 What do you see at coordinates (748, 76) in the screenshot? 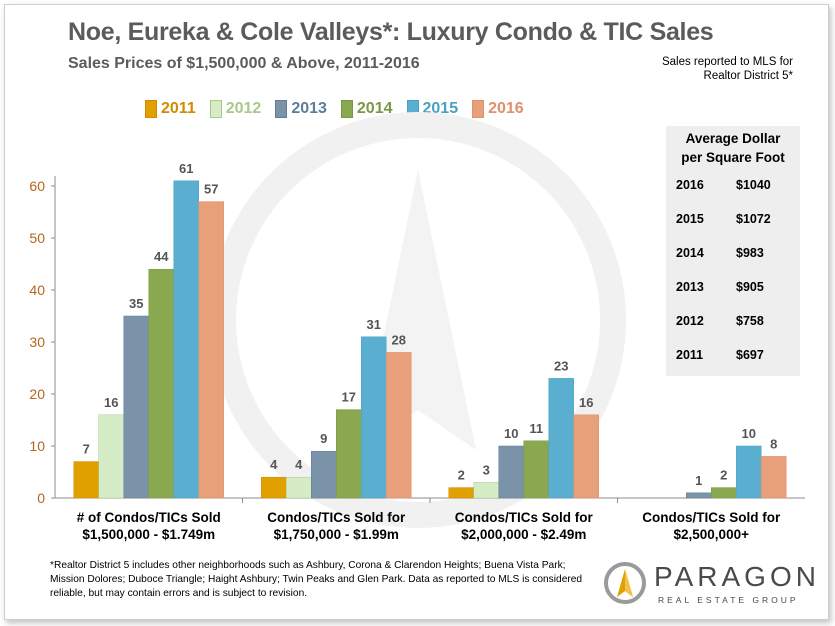
I see `source-note-line2: Realtor District 5*` at bounding box center [748, 76].